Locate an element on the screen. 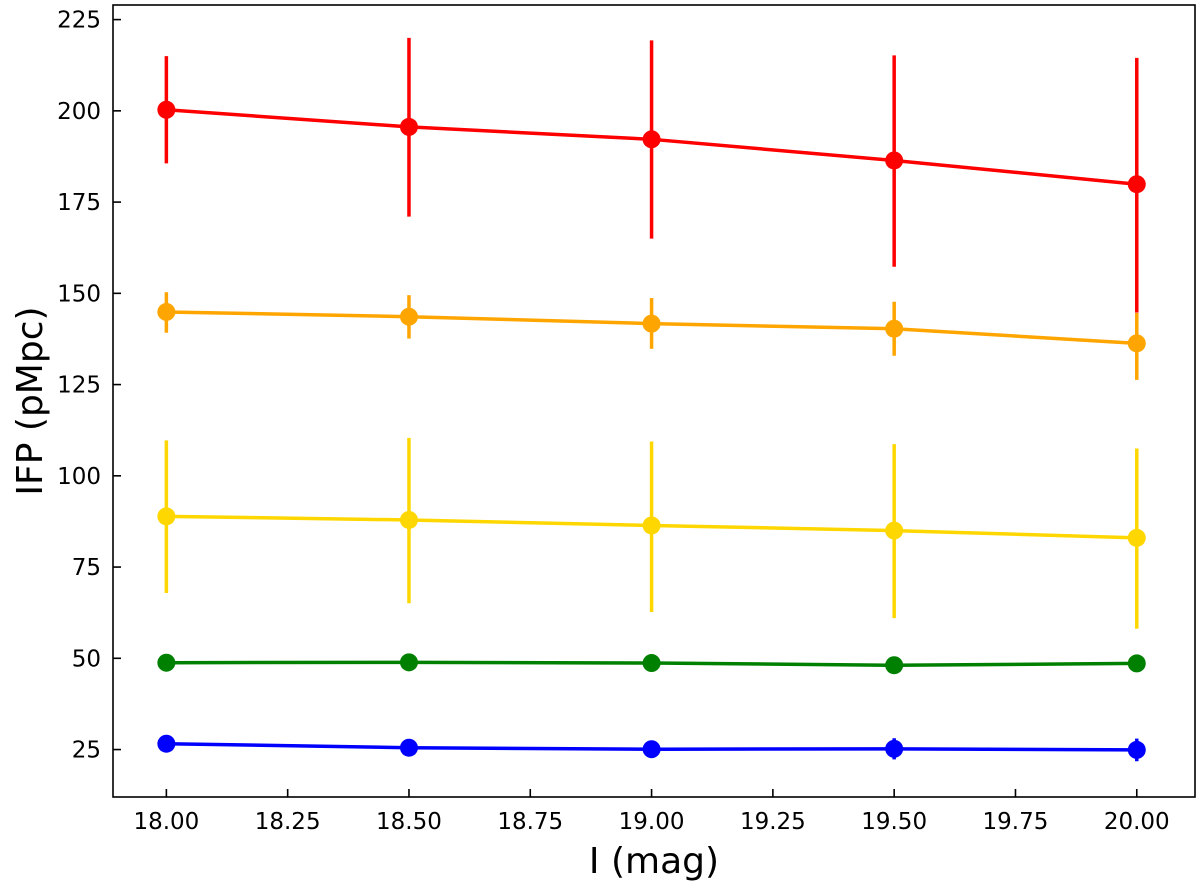 The image size is (1200, 889). x-axis-label: I (mag) is located at coordinates (654, 861).